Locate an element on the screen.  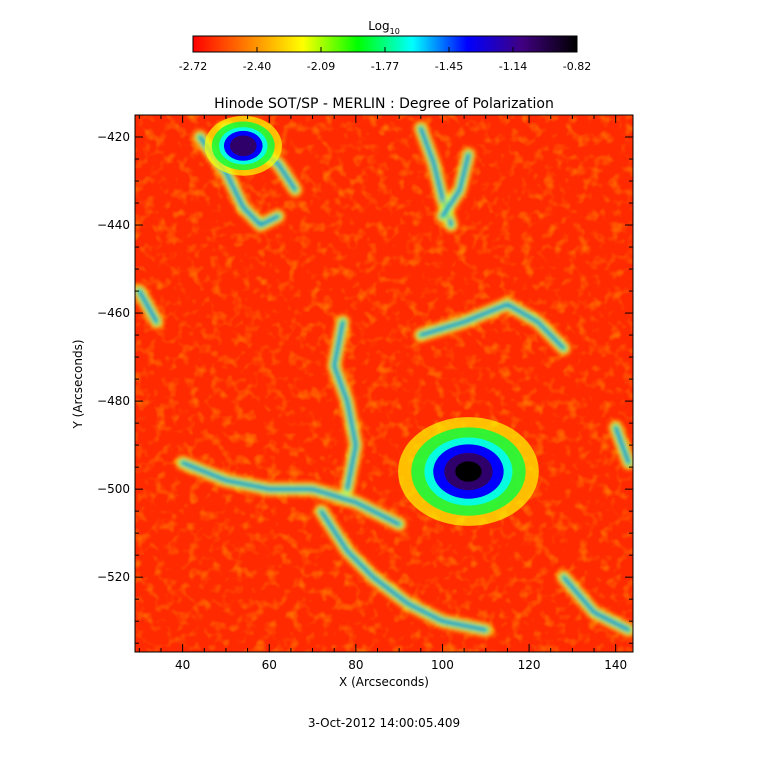
colorbar-label: Log10 is located at coordinates (384, 27).